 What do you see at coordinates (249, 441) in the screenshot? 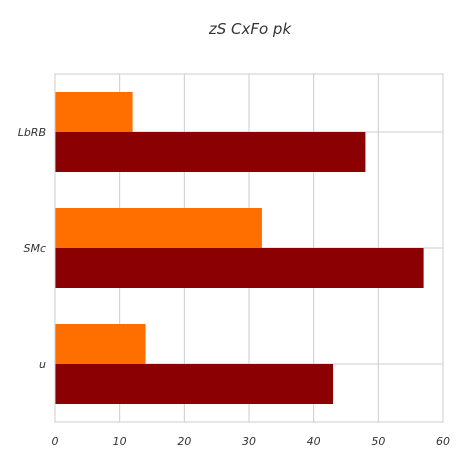
I see `x-tick-label: 30` at bounding box center [249, 441].